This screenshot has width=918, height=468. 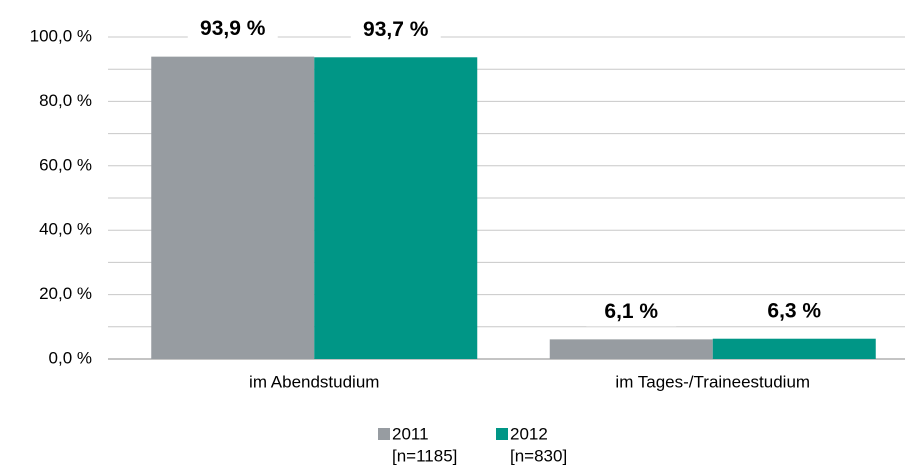 What do you see at coordinates (712, 381) in the screenshot?
I see `x-tick-label: im Tages-/Traineestudium` at bounding box center [712, 381].